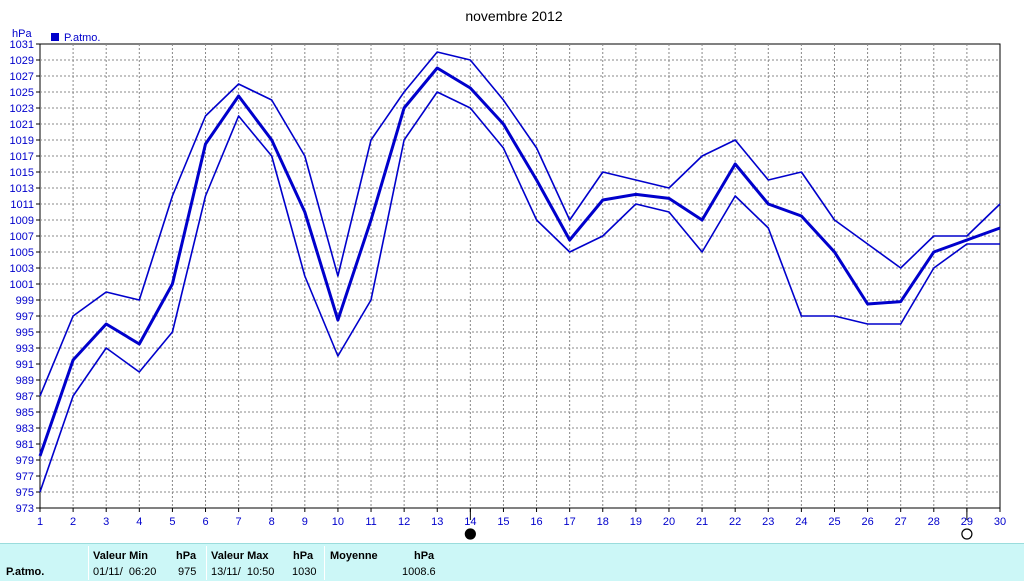  I want to click on x-tick-label: 28, so click(934, 522).